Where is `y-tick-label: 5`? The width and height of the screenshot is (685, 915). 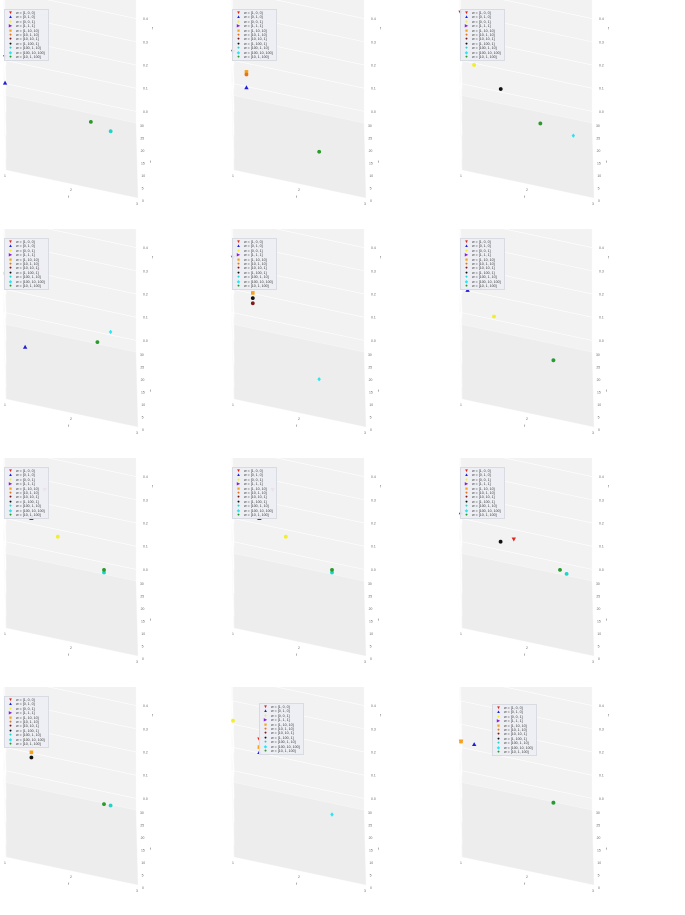
y-tick-label: 5 is located at coordinates (143, 647).